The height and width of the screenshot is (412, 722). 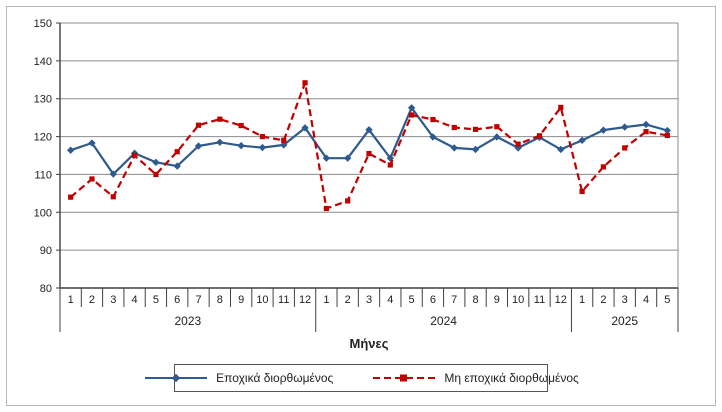 What do you see at coordinates (46, 289) in the screenshot?
I see `y-tick-label: 80` at bounding box center [46, 289].